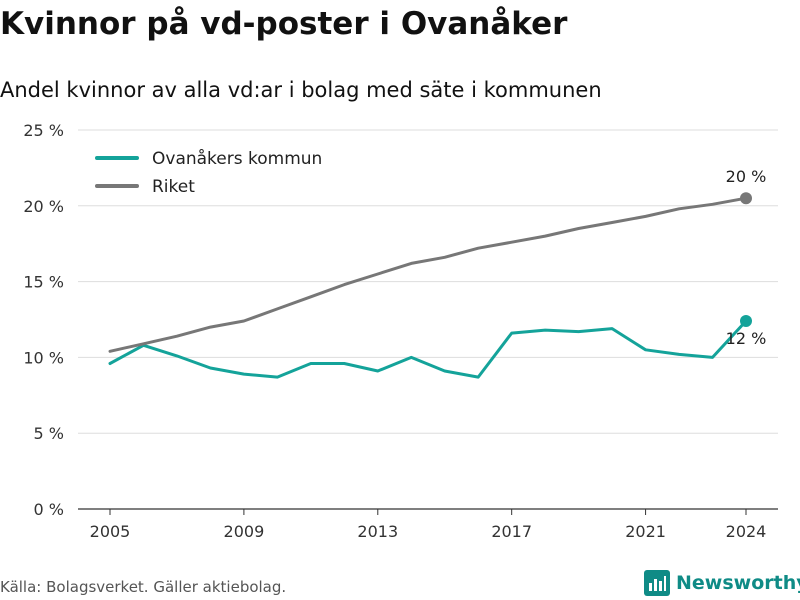  Describe the element at coordinates (511, 531) in the screenshot. I see `x-tick-label: 2017` at that location.